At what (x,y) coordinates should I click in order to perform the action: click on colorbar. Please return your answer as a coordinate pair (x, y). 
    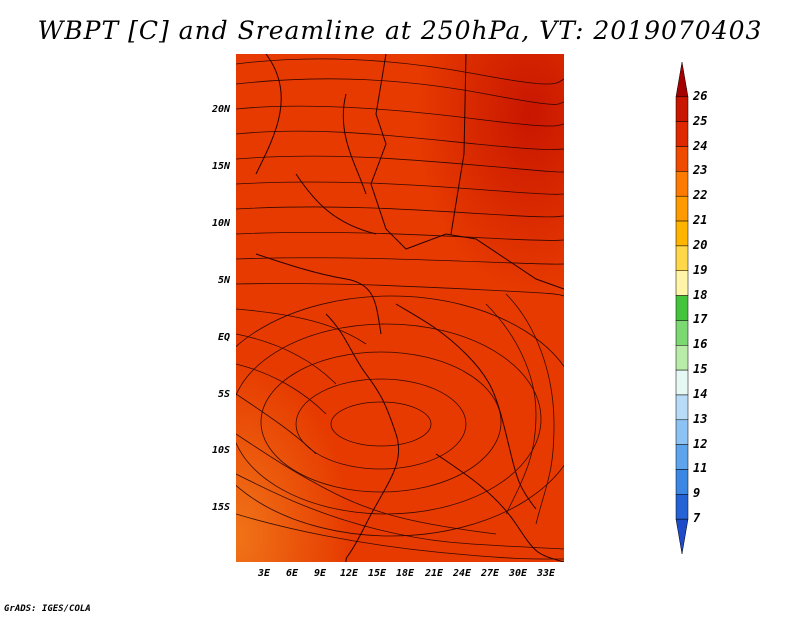
    Looking at the image, I should click on (682, 308).